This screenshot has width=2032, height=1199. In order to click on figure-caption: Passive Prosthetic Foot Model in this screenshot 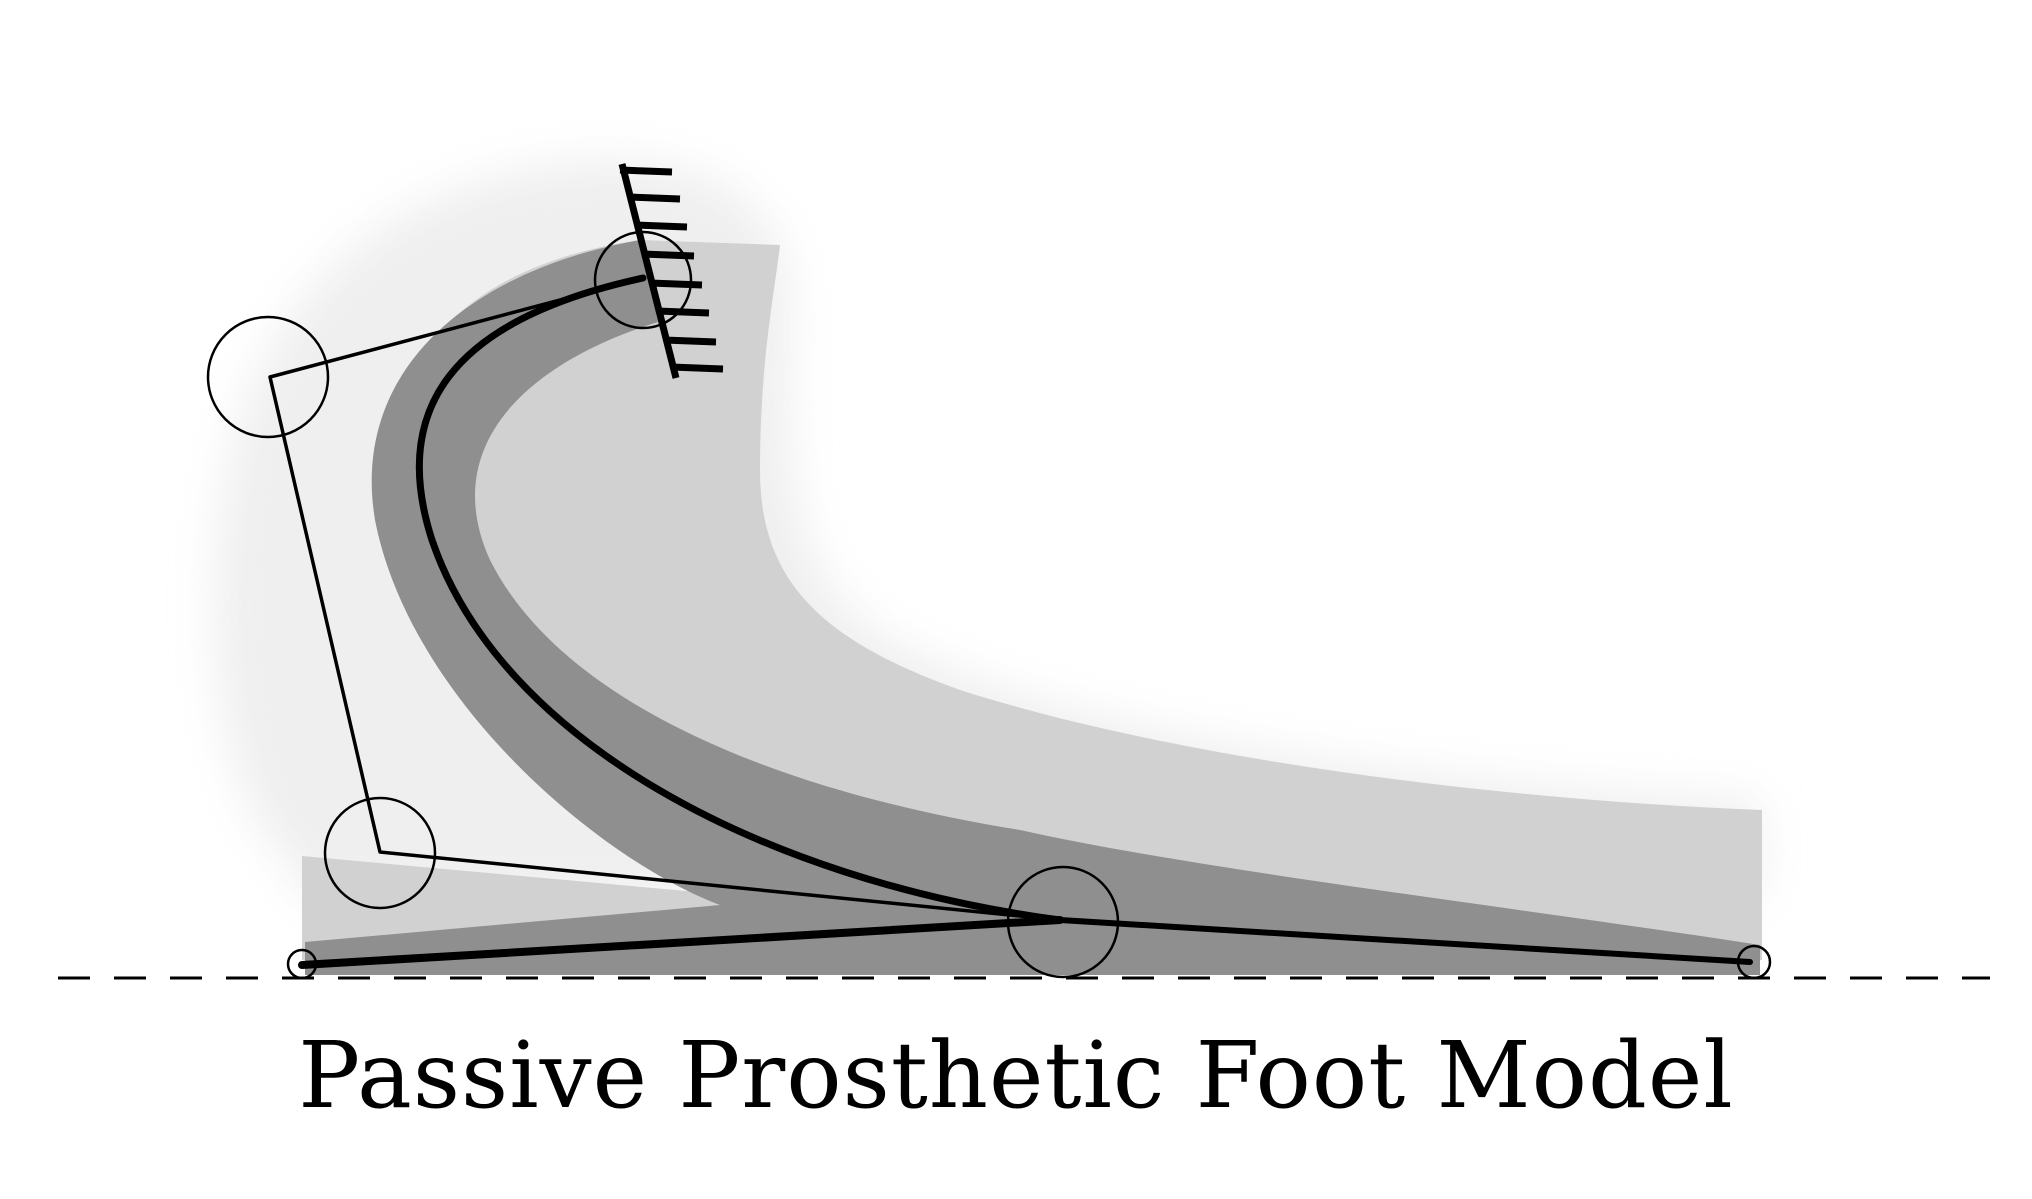, I will do `click(1016, 1075)`.